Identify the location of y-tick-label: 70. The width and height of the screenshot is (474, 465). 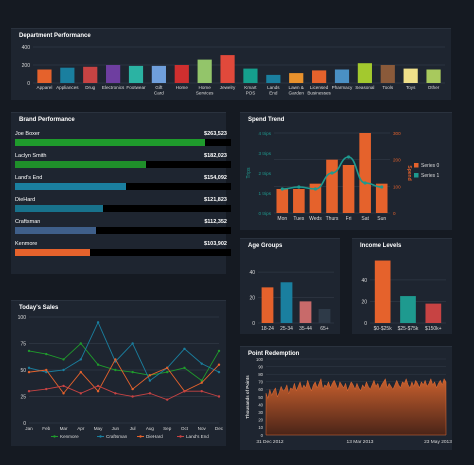
(260, 382).